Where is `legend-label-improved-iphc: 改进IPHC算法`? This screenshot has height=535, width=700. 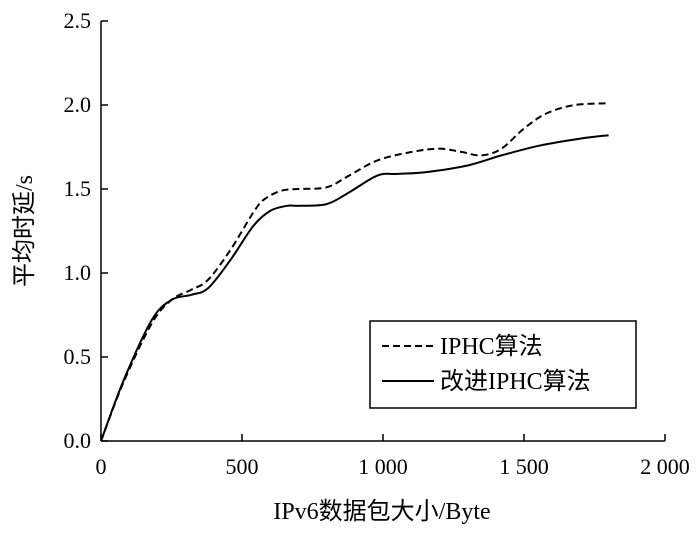 legend-label-improved-iphc: 改进IPHC算法 is located at coordinates (515, 381).